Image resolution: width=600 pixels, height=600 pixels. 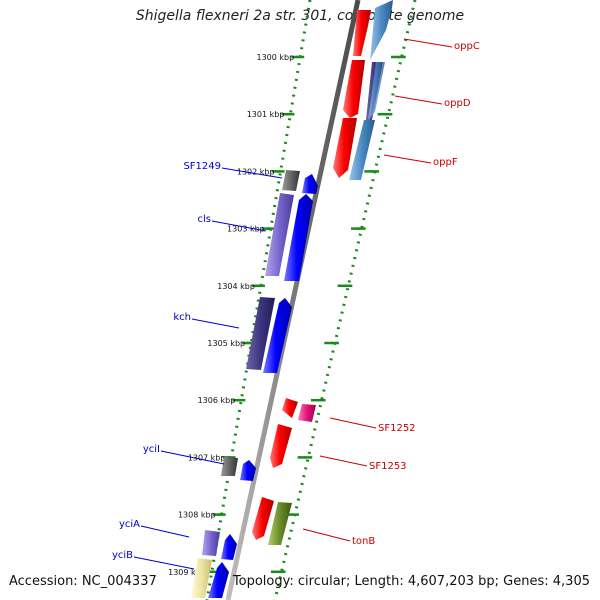 What do you see at coordinates (397, 428) in the screenshot?
I see `gene-label-SF1252: SF1252` at bounding box center [397, 428].